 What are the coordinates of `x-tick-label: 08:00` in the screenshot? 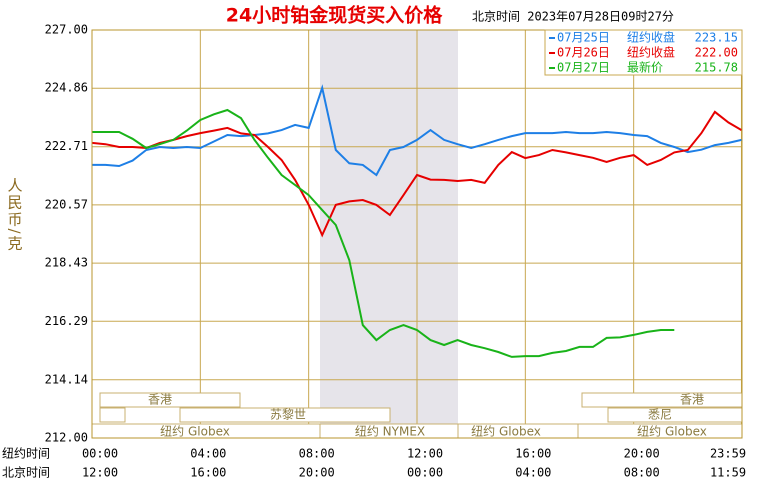 It's located at (317, 454).